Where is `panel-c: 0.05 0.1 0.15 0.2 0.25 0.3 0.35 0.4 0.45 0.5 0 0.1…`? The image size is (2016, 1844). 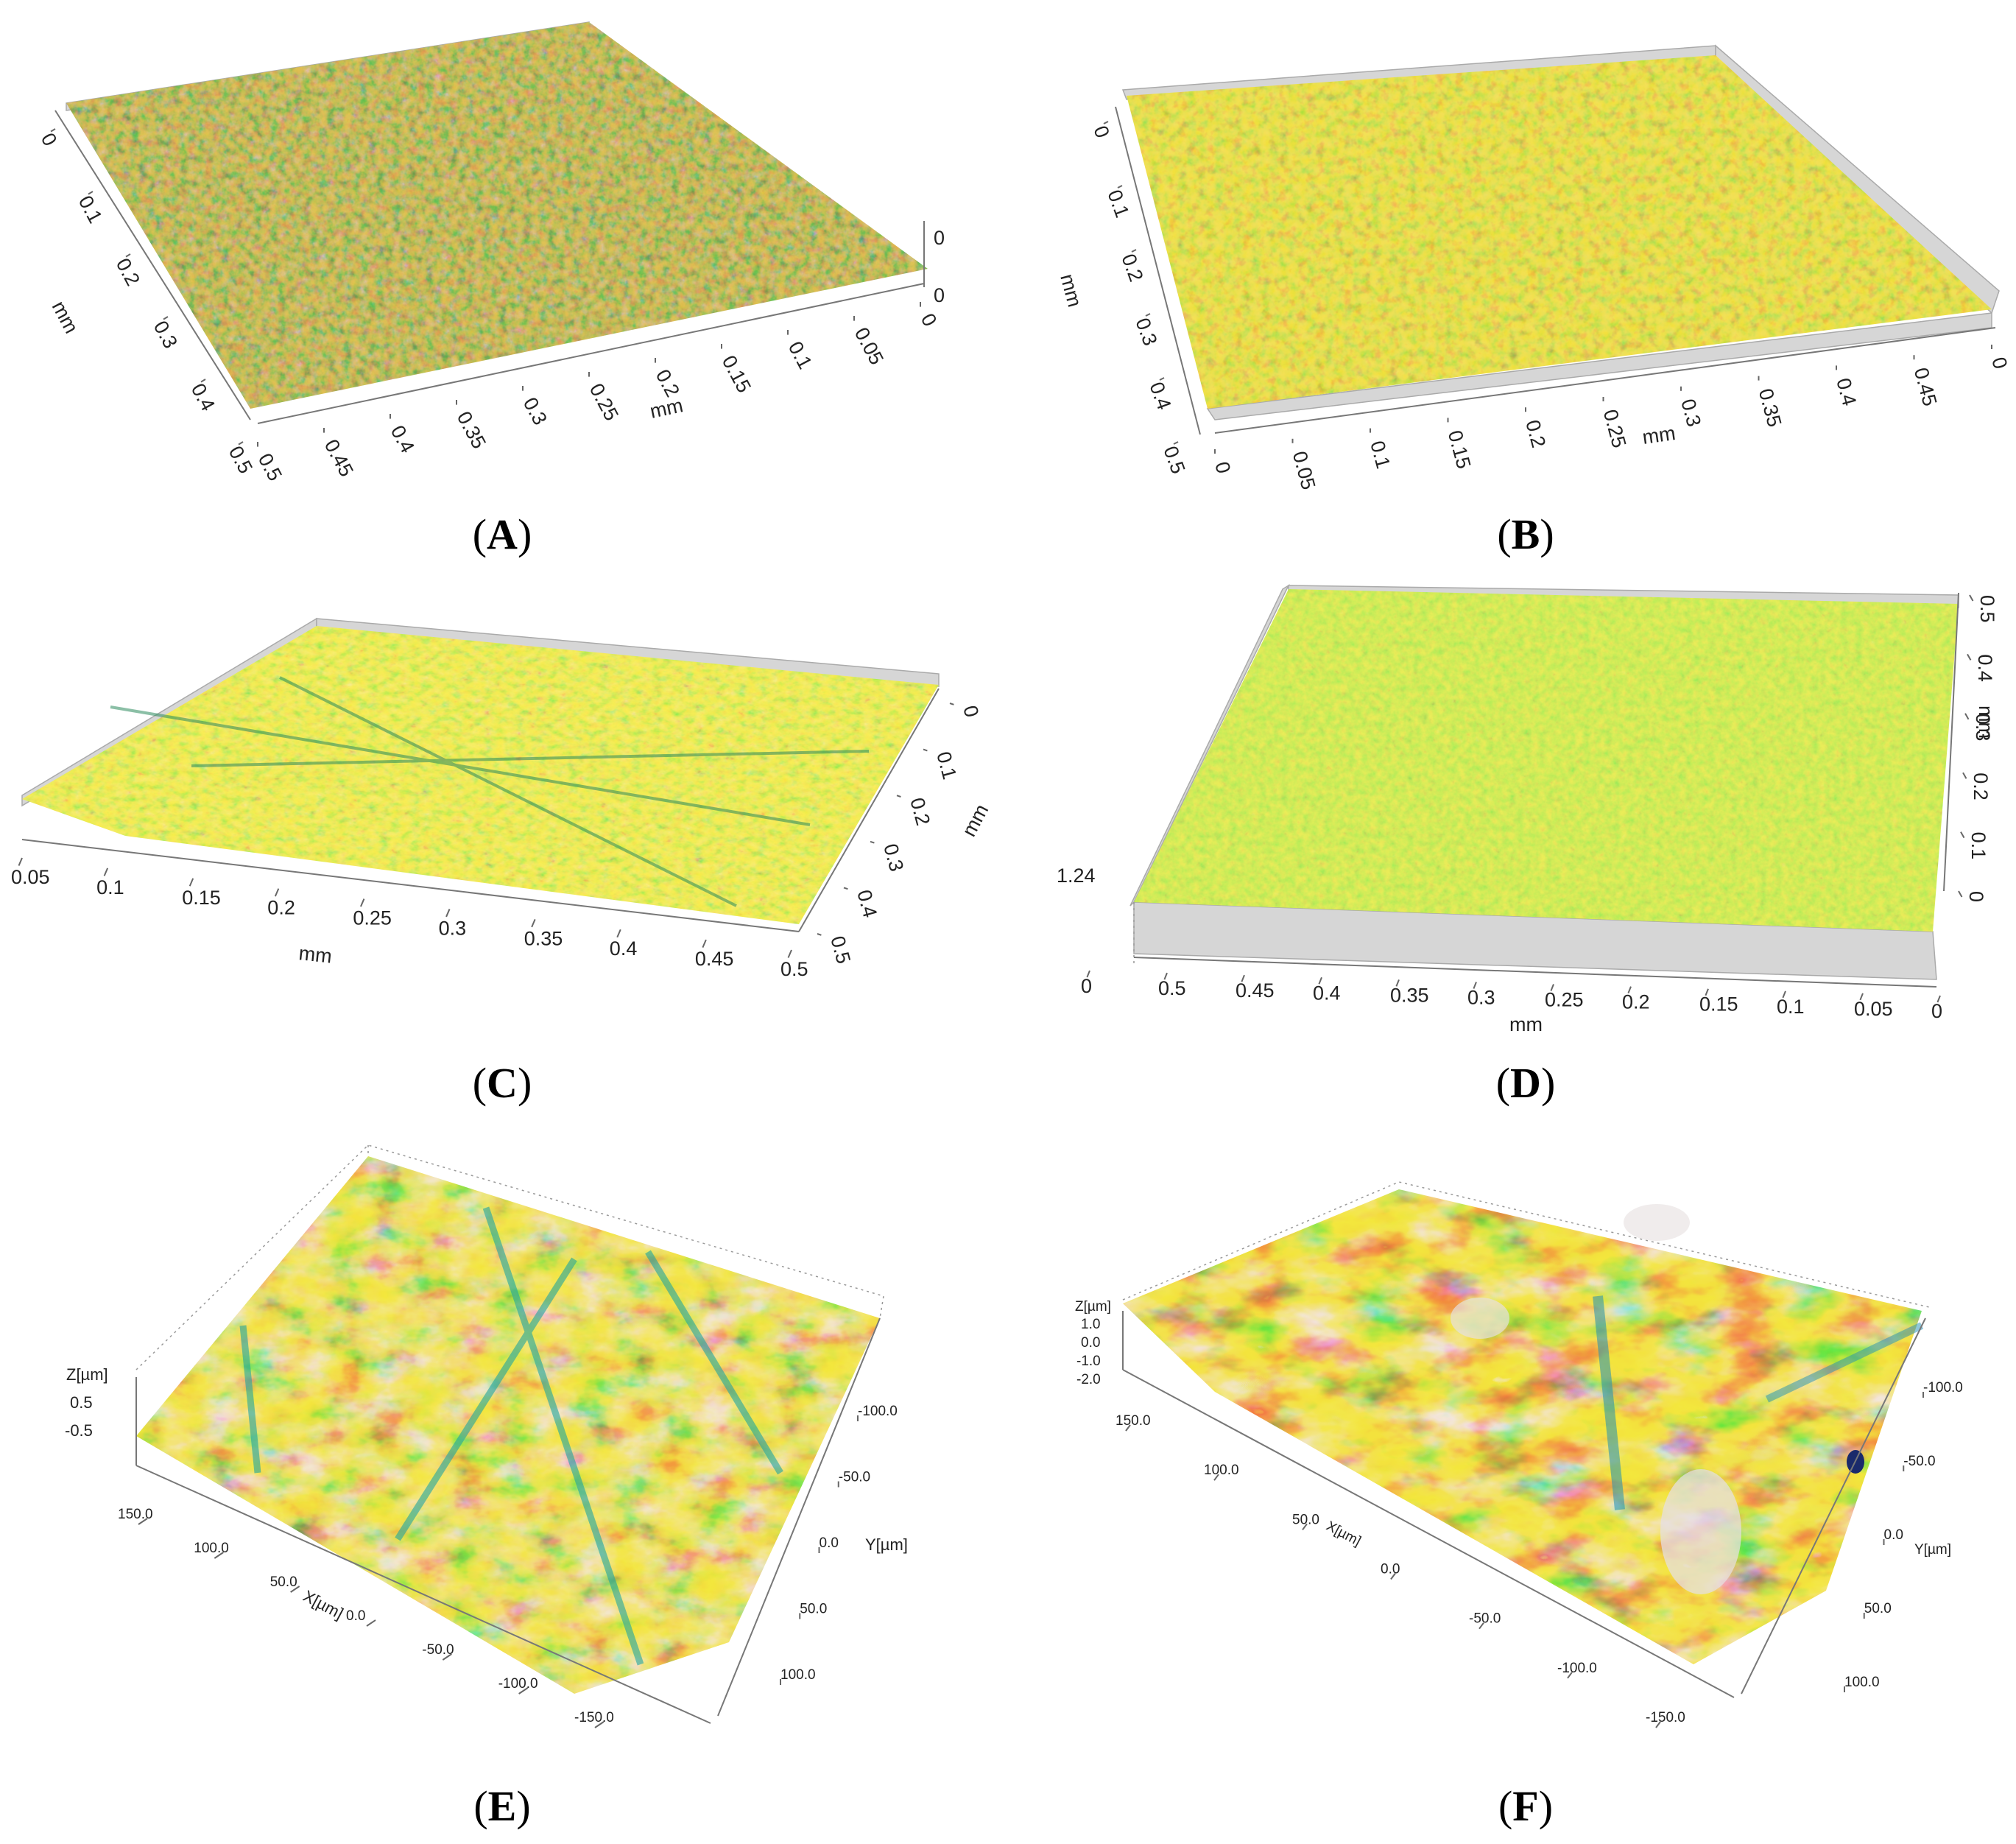 panel-c: 0.05 0.1 0.15 0.2 0.25 0.3 0.35 0.4 0.45 0.5 0 0.1… is located at coordinates (502, 862).